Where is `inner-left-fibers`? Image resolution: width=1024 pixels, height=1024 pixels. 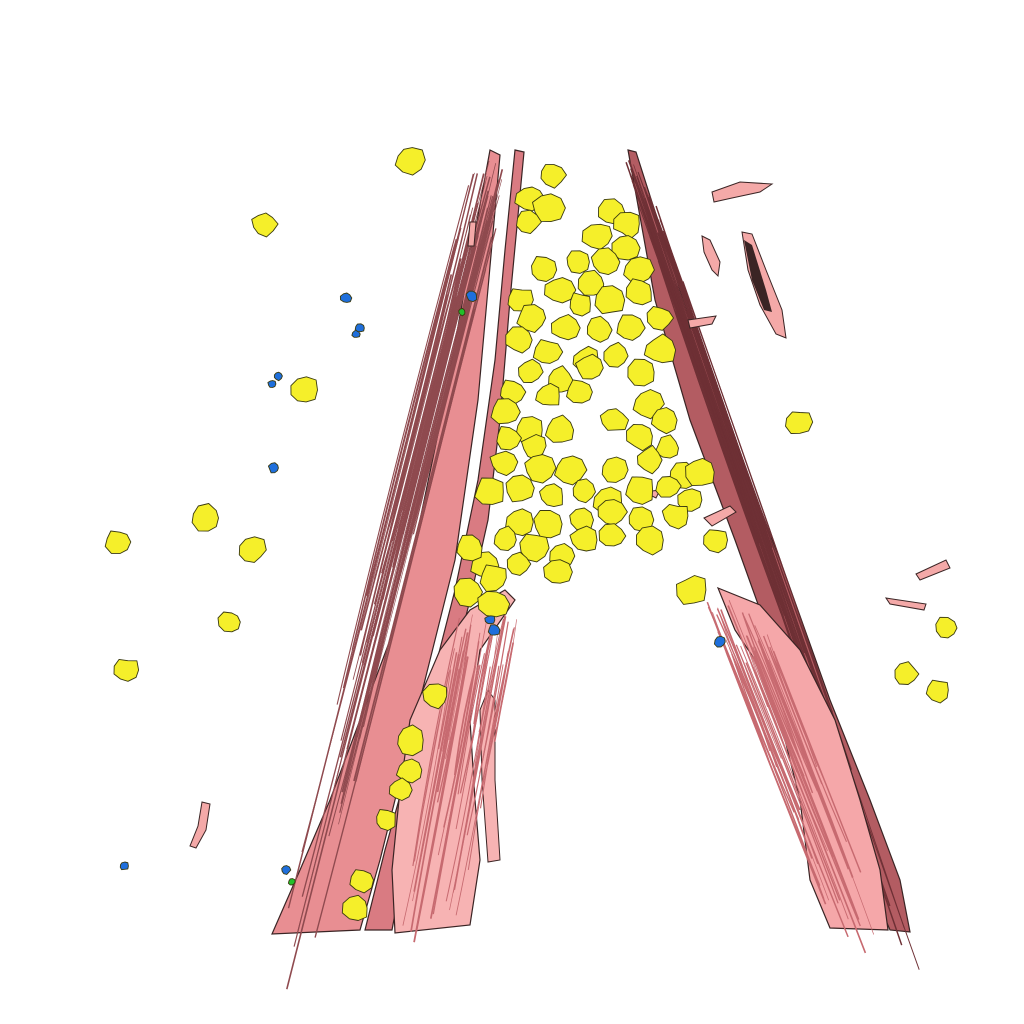 inner-left-fibers is located at coordinates (459, 777).